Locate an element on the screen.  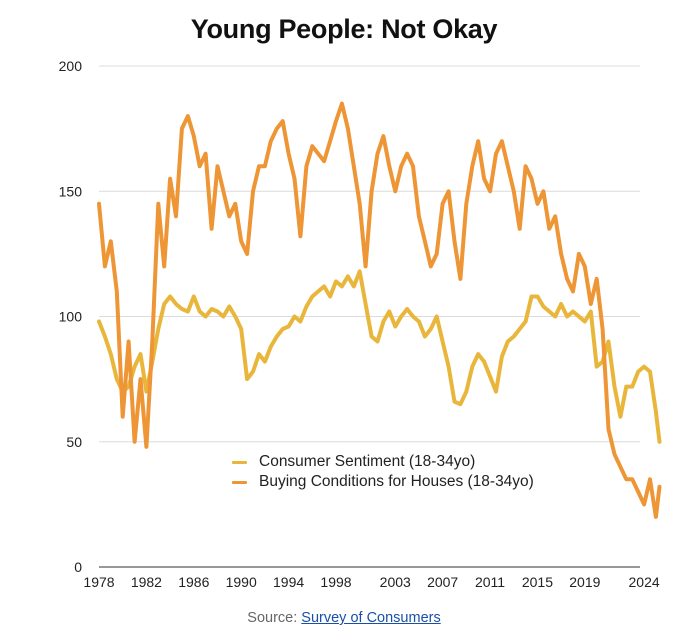
x-tick-label: 2003 is located at coordinates (395, 582).